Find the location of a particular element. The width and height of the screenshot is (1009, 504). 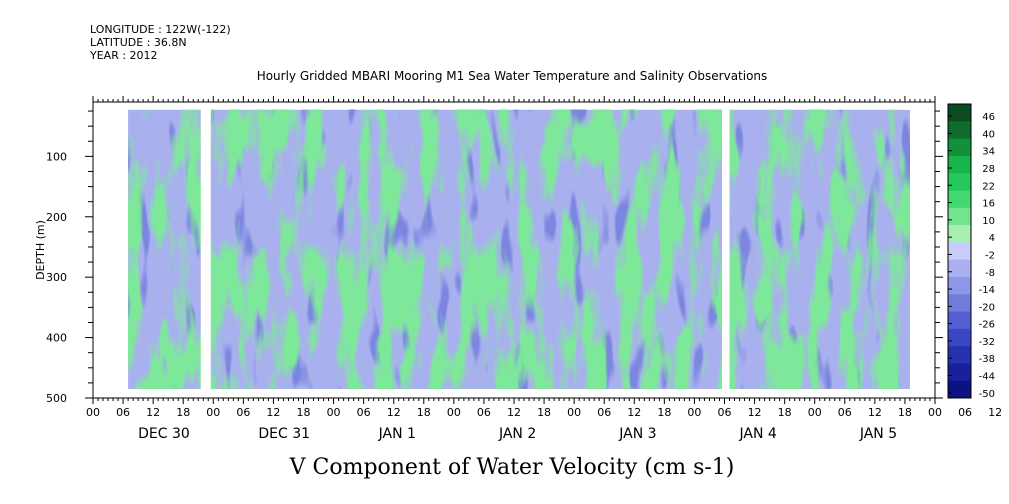

y-tick-label: 500 is located at coordinates (56, 398).